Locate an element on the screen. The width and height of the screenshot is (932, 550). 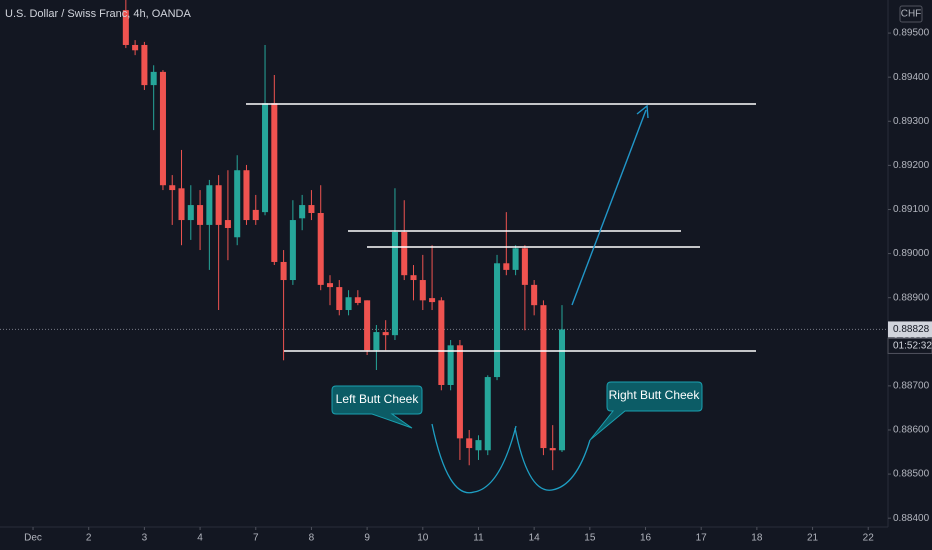
countdown: 01:52:32 is located at coordinates (912, 346).